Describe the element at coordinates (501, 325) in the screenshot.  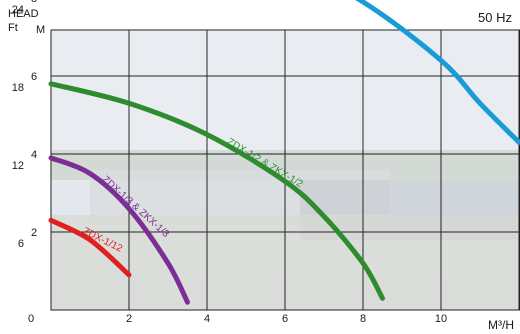
I see `x-axis-unit: M³/H` at that location.